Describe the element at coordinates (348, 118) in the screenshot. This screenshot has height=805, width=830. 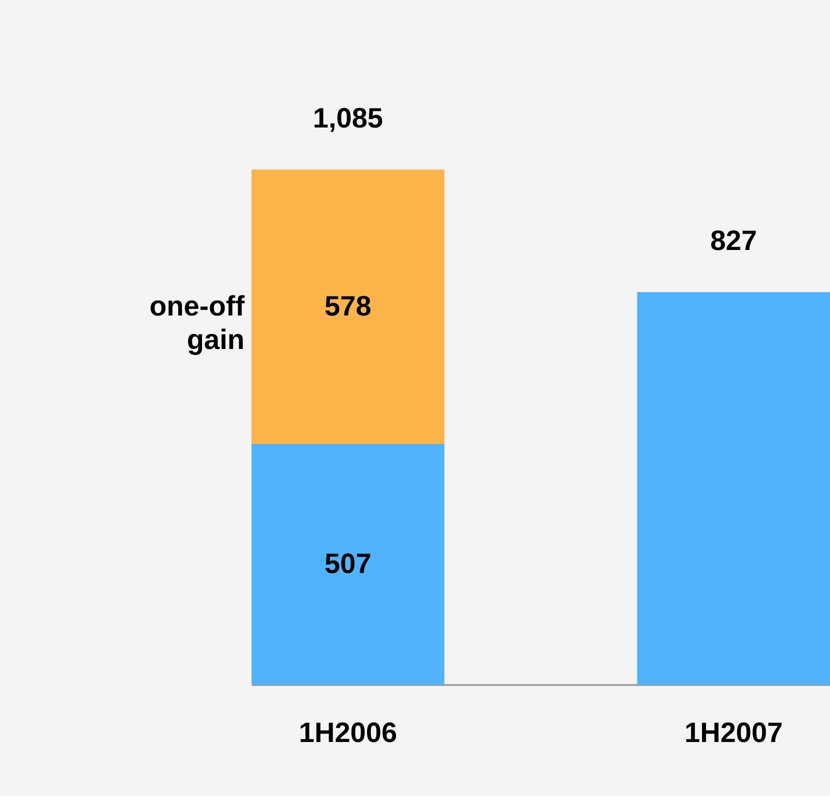
I see `total-label: 1,085` at that location.